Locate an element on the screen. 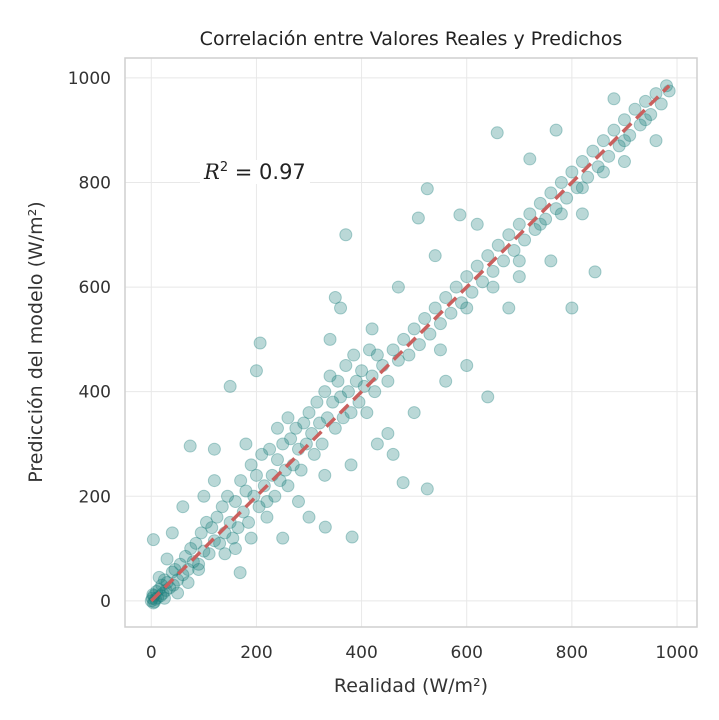 The image size is (719, 720). x-tick-label: 800 is located at coordinates (572, 653).